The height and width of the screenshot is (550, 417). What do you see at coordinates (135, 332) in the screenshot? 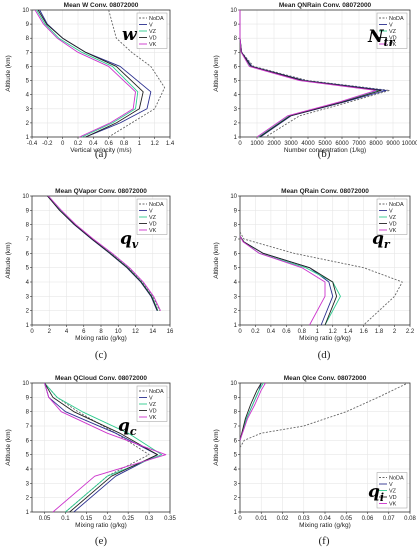
I see `x-tick-label: 12` at bounding box center [135, 332].